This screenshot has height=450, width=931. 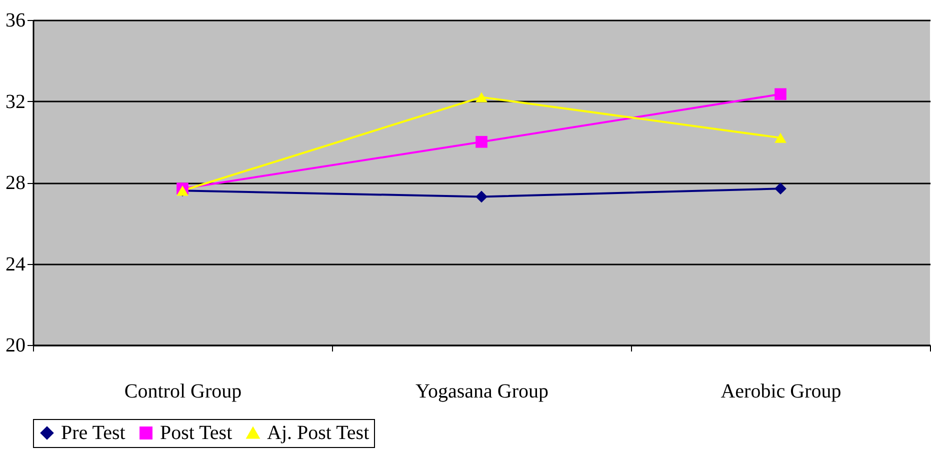 What do you see at coordinates (93, 433) in the screenshot?
I see `legend-label: Pre Test` at bounding box center [93, 433].